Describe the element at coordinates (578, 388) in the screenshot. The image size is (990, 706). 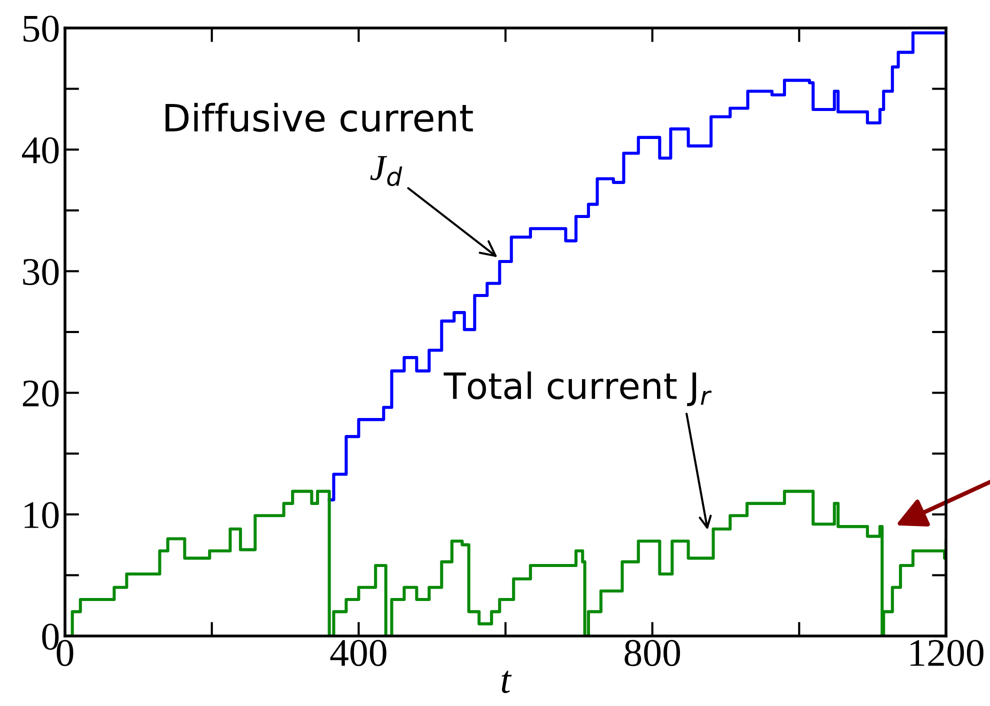
I see `annotation: Total current J$_{r}$` at that location.